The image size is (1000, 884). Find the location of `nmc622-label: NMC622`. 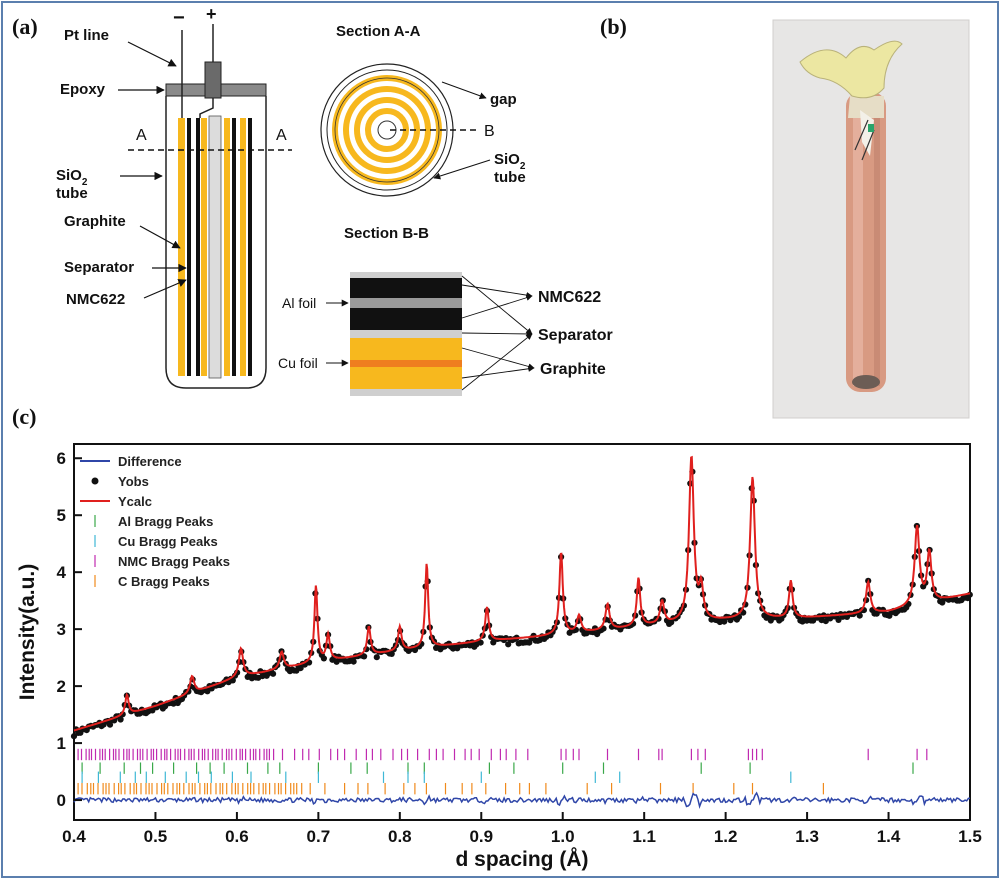

nmc622-label: NMC622 is located at coordinates (95, 299).